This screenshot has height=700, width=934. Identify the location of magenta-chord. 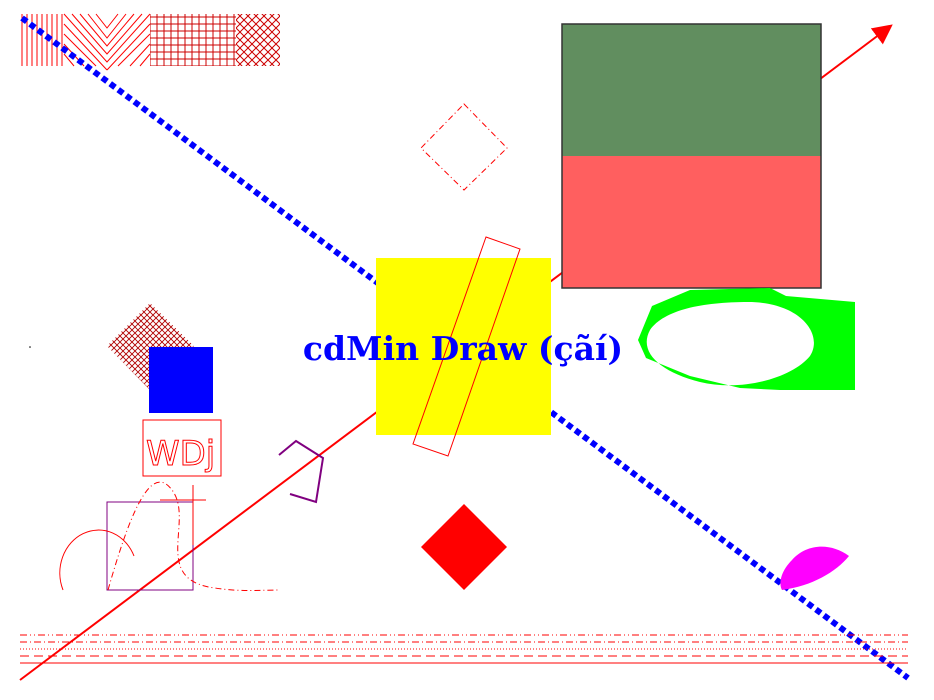
(814, 568).